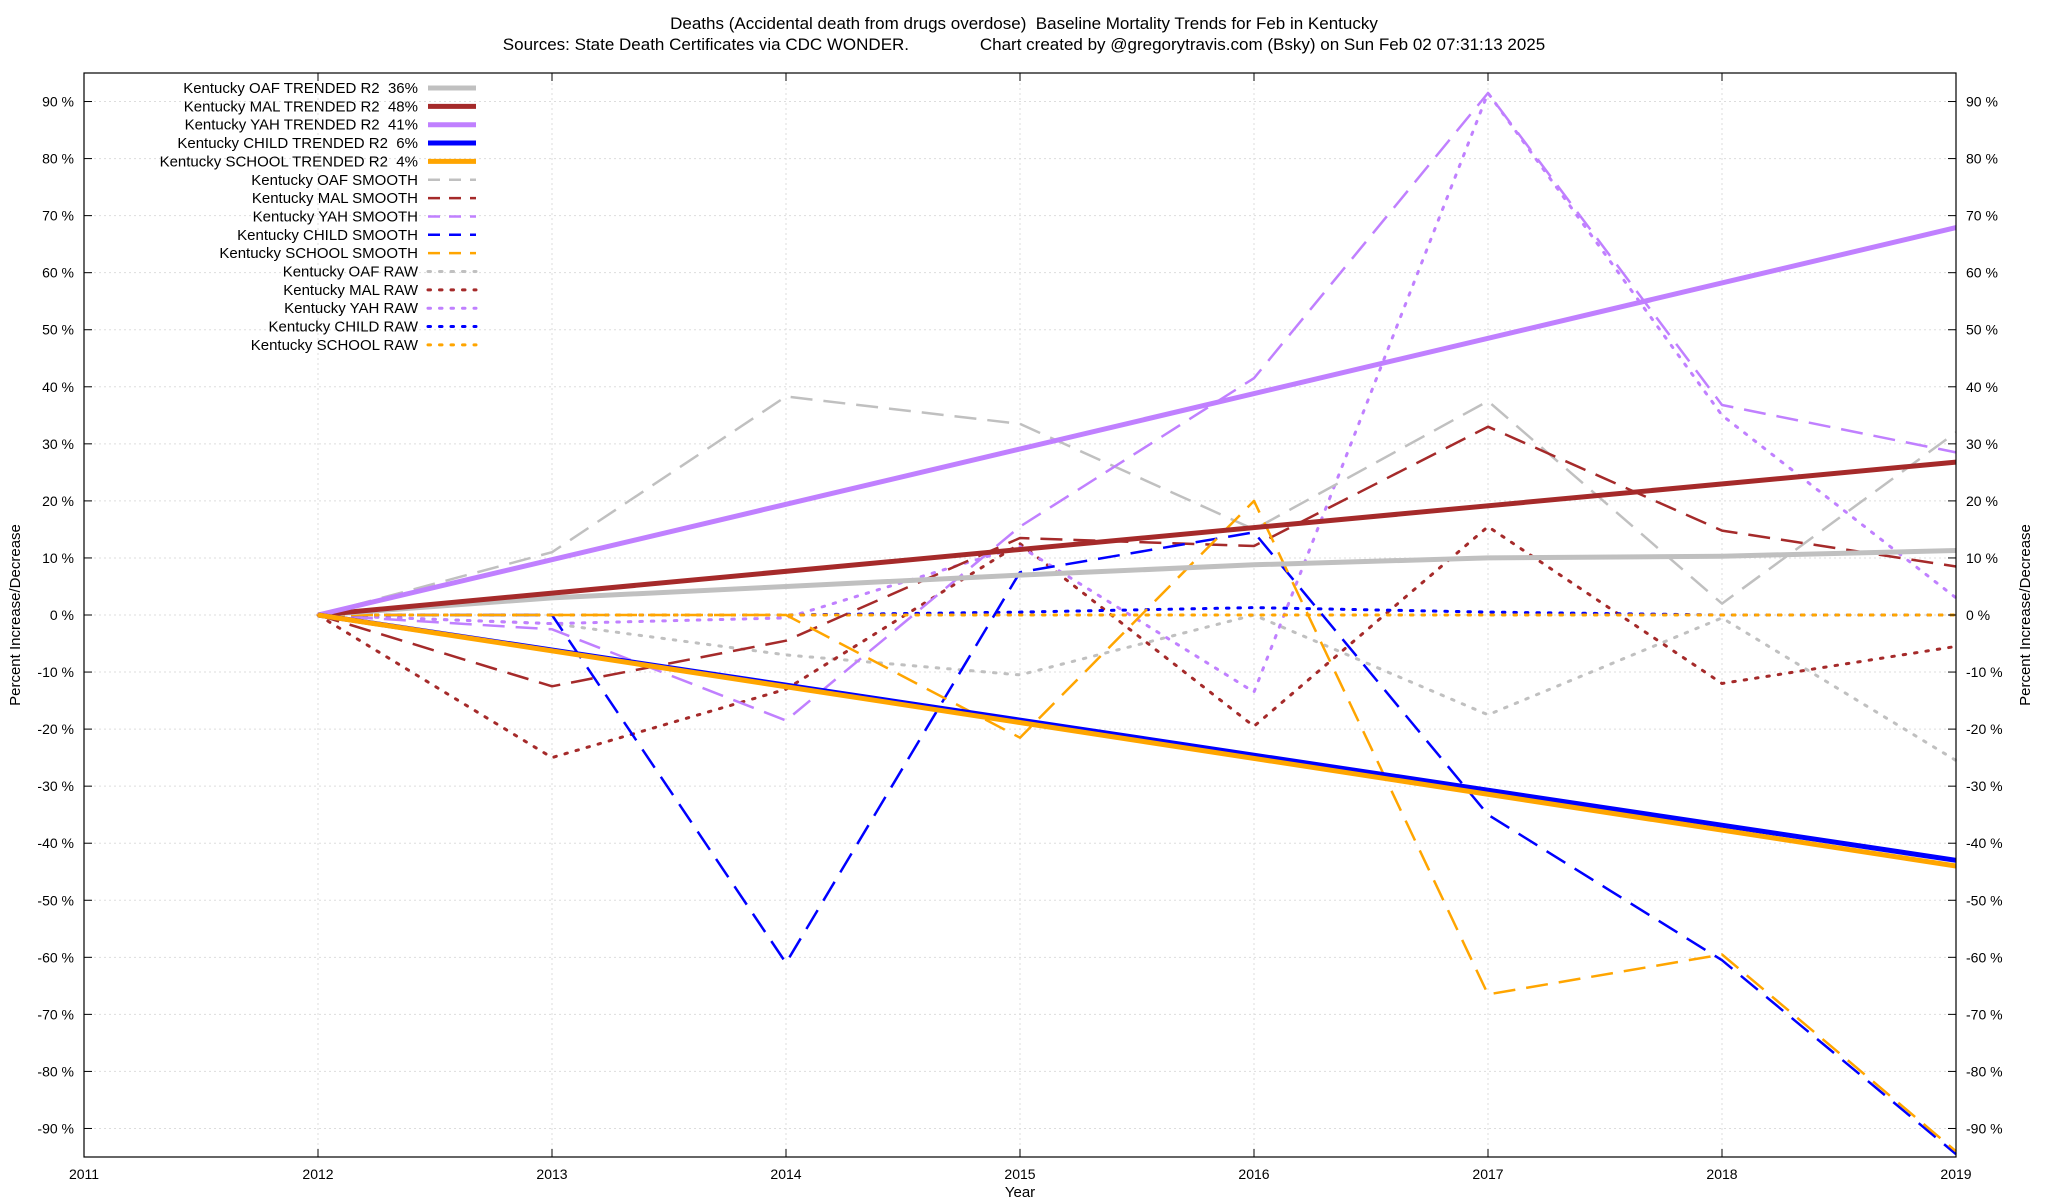 This screenshot has width=2048, height=1200. What do you see at coordinates (84, 1174) in the screenshot?
I see `x-tick-label: 2011` at bounding box center [84, 1174].